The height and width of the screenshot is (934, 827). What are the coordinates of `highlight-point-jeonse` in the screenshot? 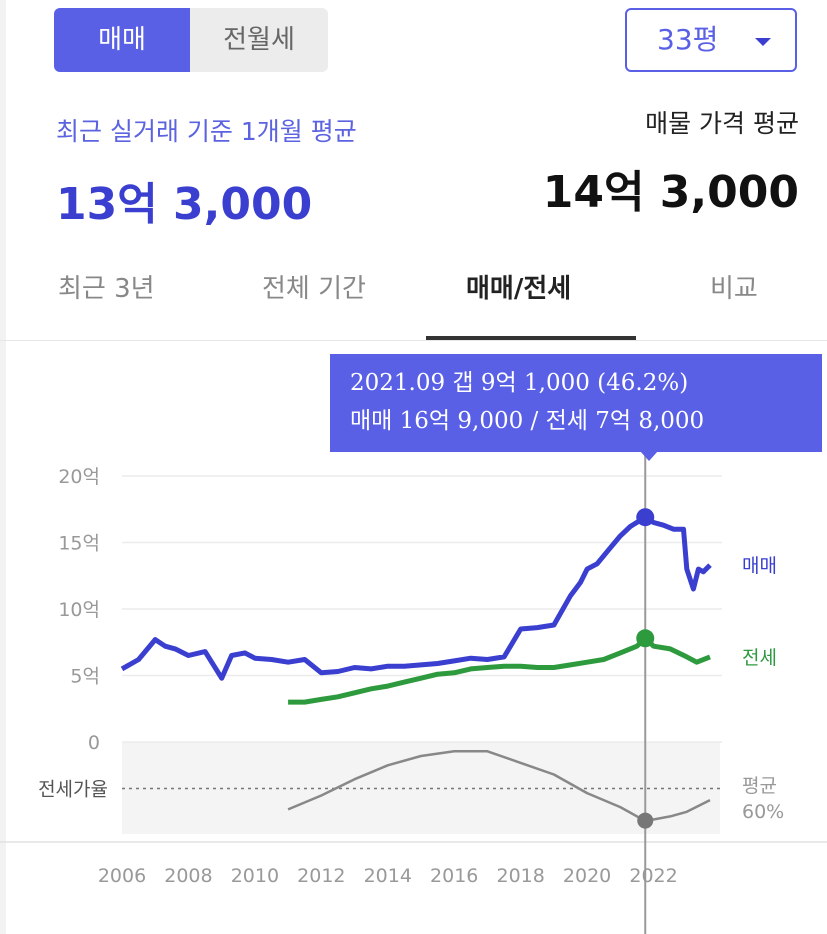 It's located at (645, 638).